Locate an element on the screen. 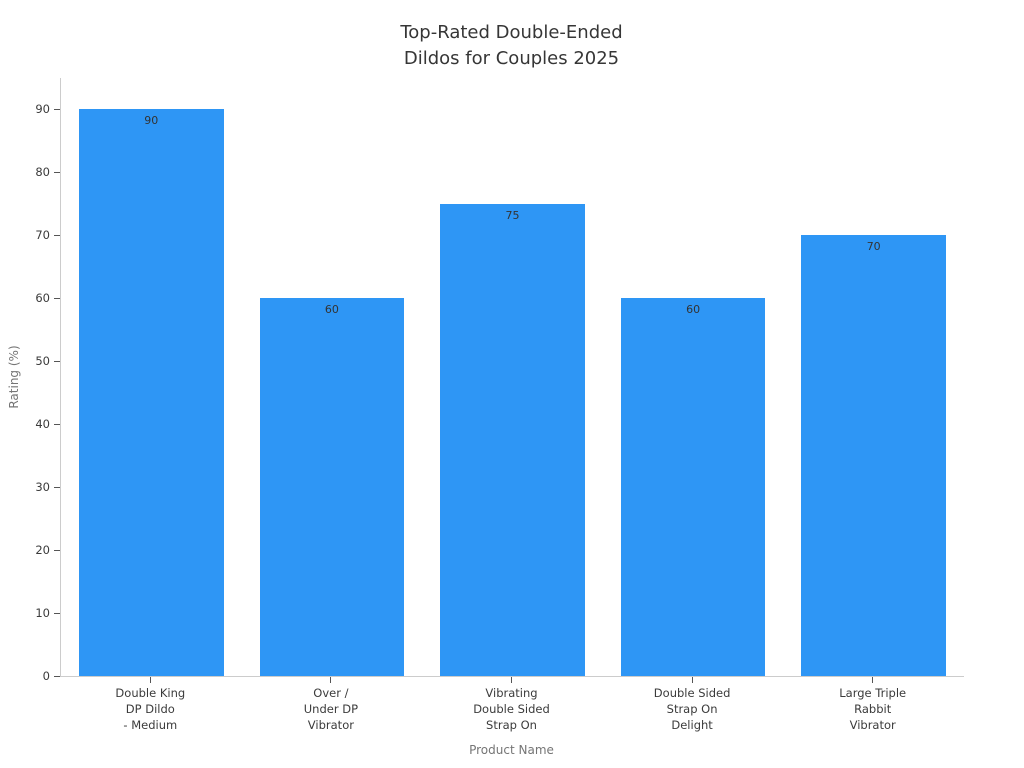 The width and height of the screenshot is (1024, 768). x-tick-label: Double Sided Strap On Delight is located at coordinates (692, 709).